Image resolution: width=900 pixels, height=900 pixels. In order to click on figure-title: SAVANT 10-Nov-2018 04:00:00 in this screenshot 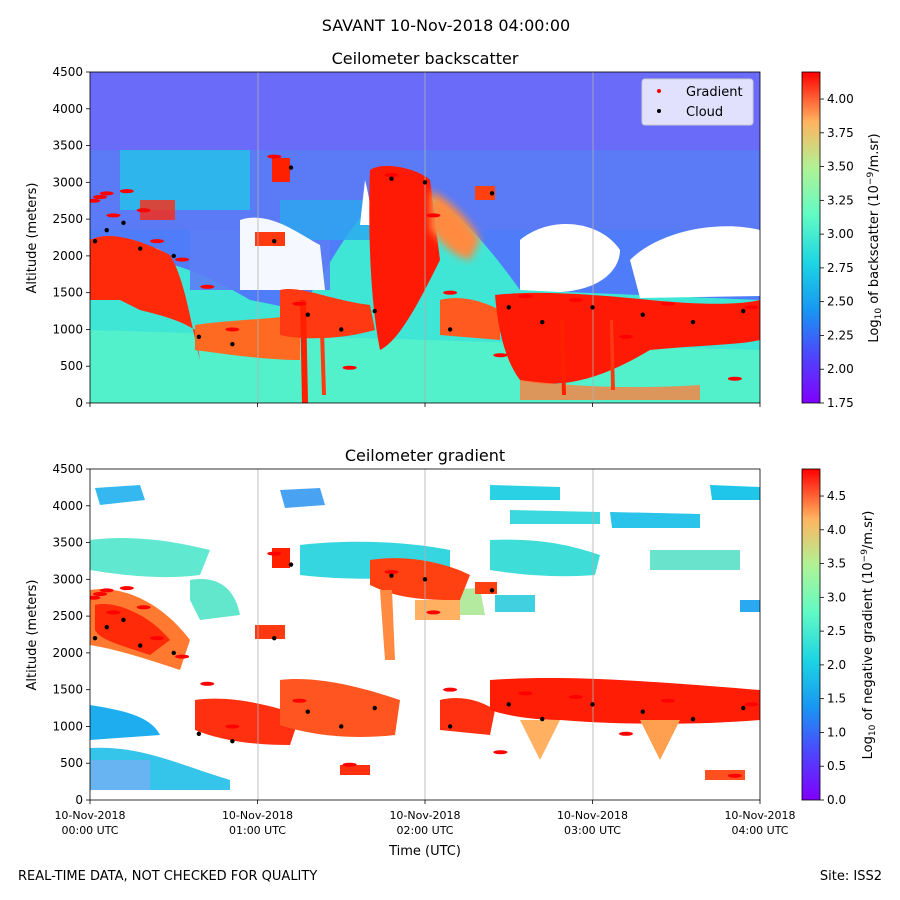, I will do `click(446, 25)`.